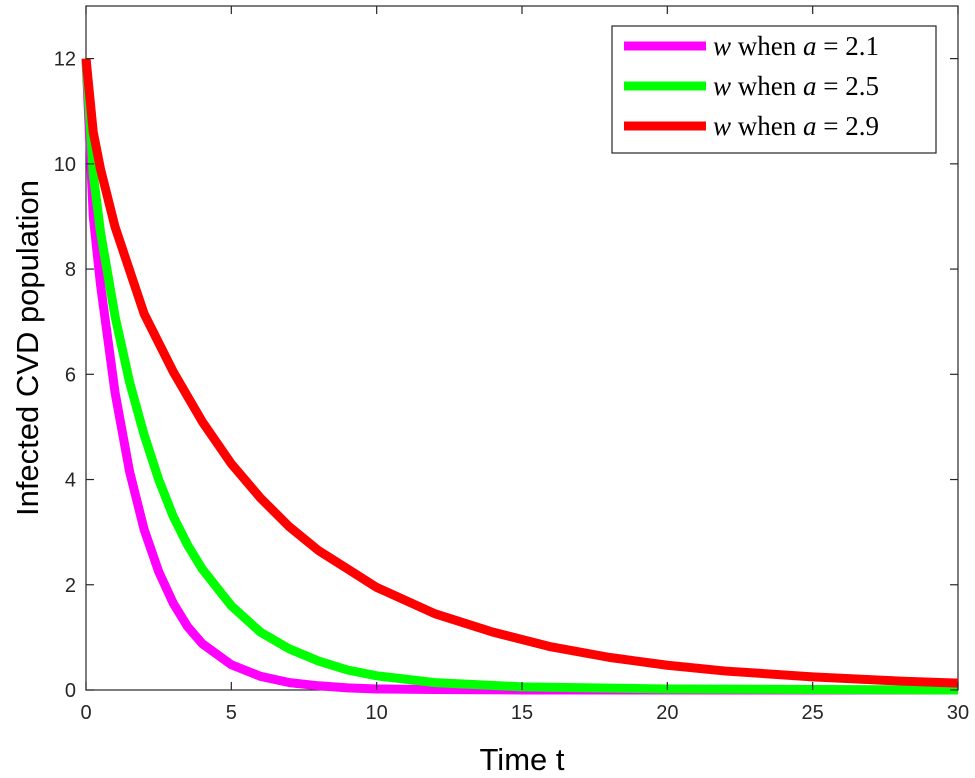 This screenshot has height=778, width=975. I want to click on x-tick-label: 0, so click(85, 713).